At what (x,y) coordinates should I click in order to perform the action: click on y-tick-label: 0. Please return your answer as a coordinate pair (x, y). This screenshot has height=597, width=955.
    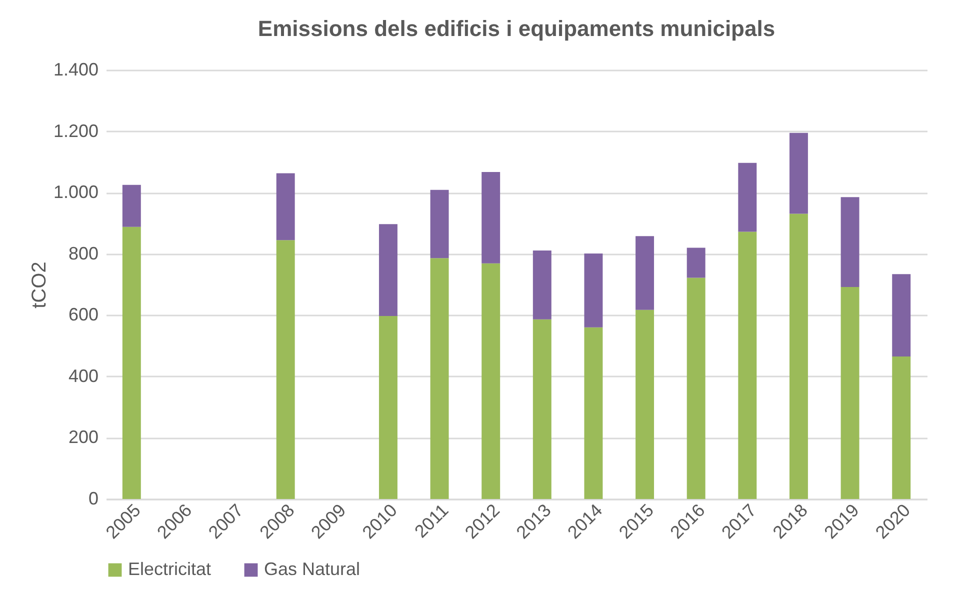
    Looking at the image, I should click on (93, 498).